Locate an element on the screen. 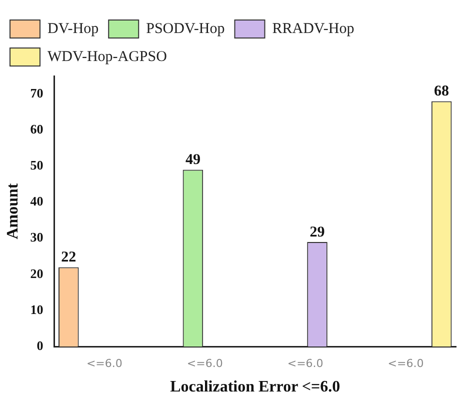  y-tick-label: 20 is located at coordinates (37, 273).